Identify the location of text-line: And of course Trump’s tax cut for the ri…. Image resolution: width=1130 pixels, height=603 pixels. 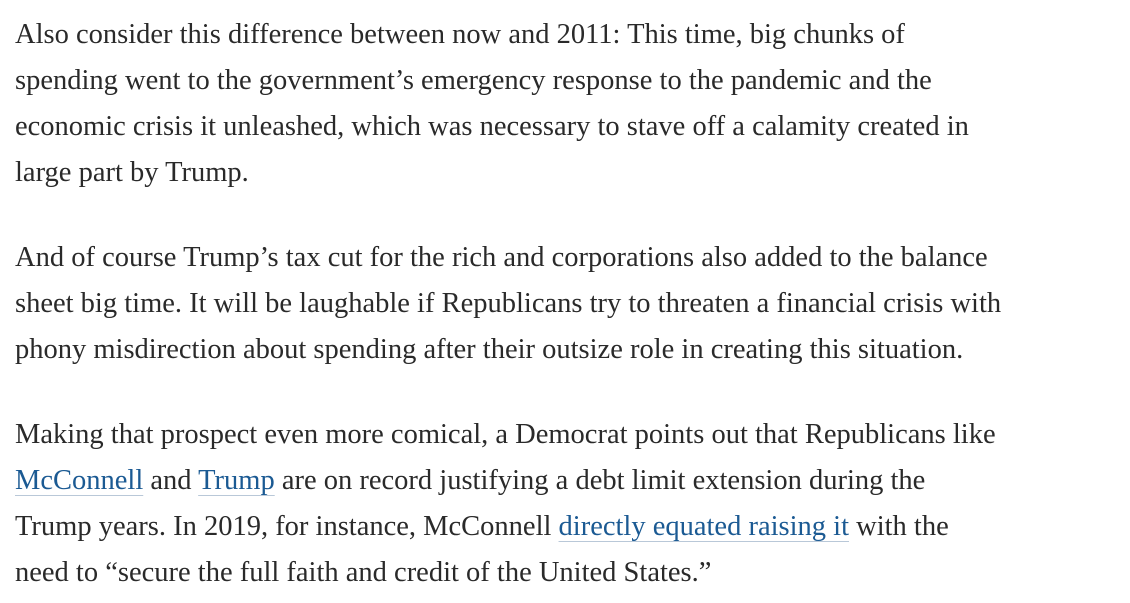
(572, 258).